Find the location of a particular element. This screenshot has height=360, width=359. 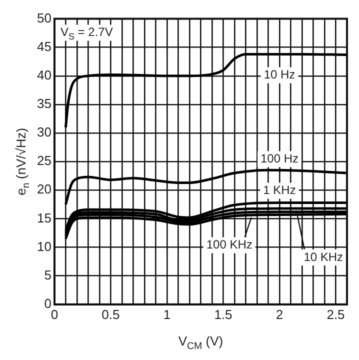

y-tick-label: 10 is located at coordinates (44, 246).